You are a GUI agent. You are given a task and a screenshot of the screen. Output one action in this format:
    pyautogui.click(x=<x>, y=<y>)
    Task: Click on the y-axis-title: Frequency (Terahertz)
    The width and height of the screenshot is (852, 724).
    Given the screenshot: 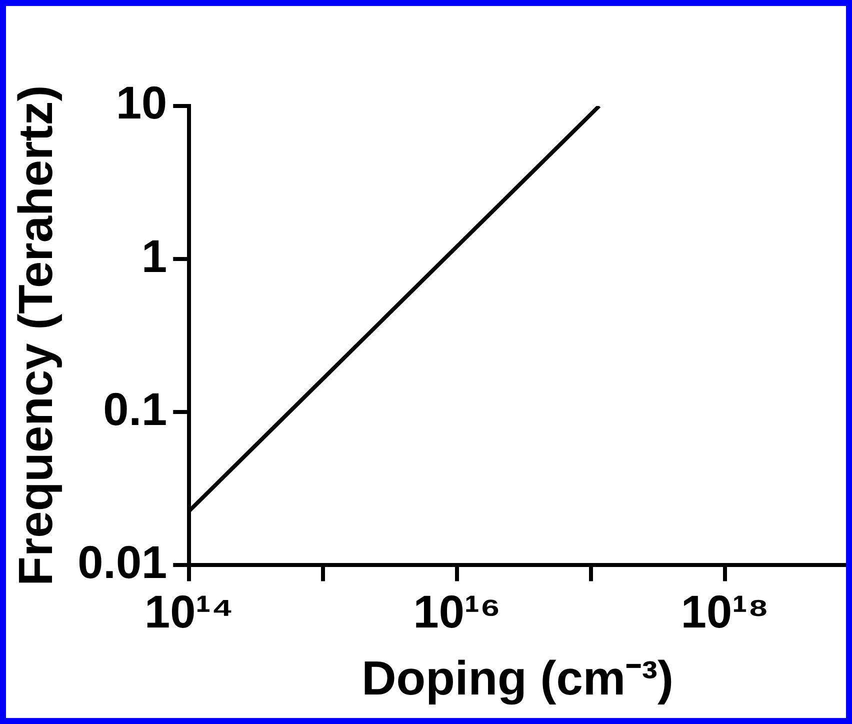 What is the action you would take?
    pyautogui.click(x=37, y=335)
    